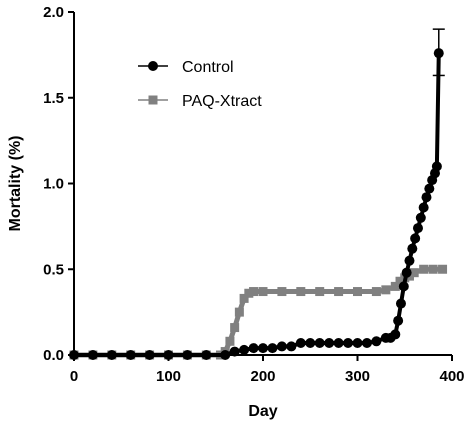 The width and height of the screenshot is (474, 424). What do you see at coordinates (451, 376) in the screenshot?
I see `x-tick-label: 400` at bounding box center [451, 376].